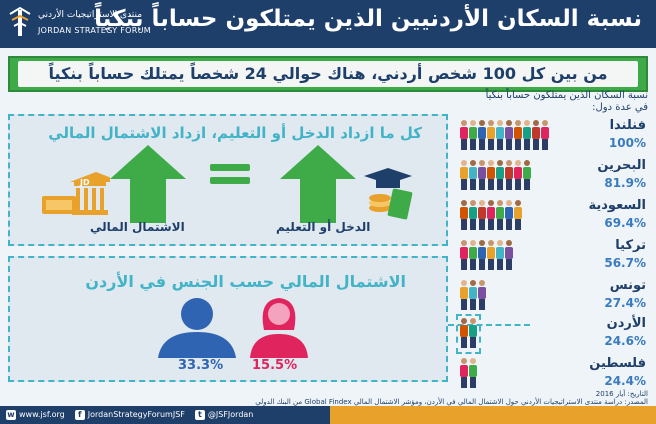  Describe the element at coordinates (76, 193) in the screenshot. I see `bank-building-icon` at that location.